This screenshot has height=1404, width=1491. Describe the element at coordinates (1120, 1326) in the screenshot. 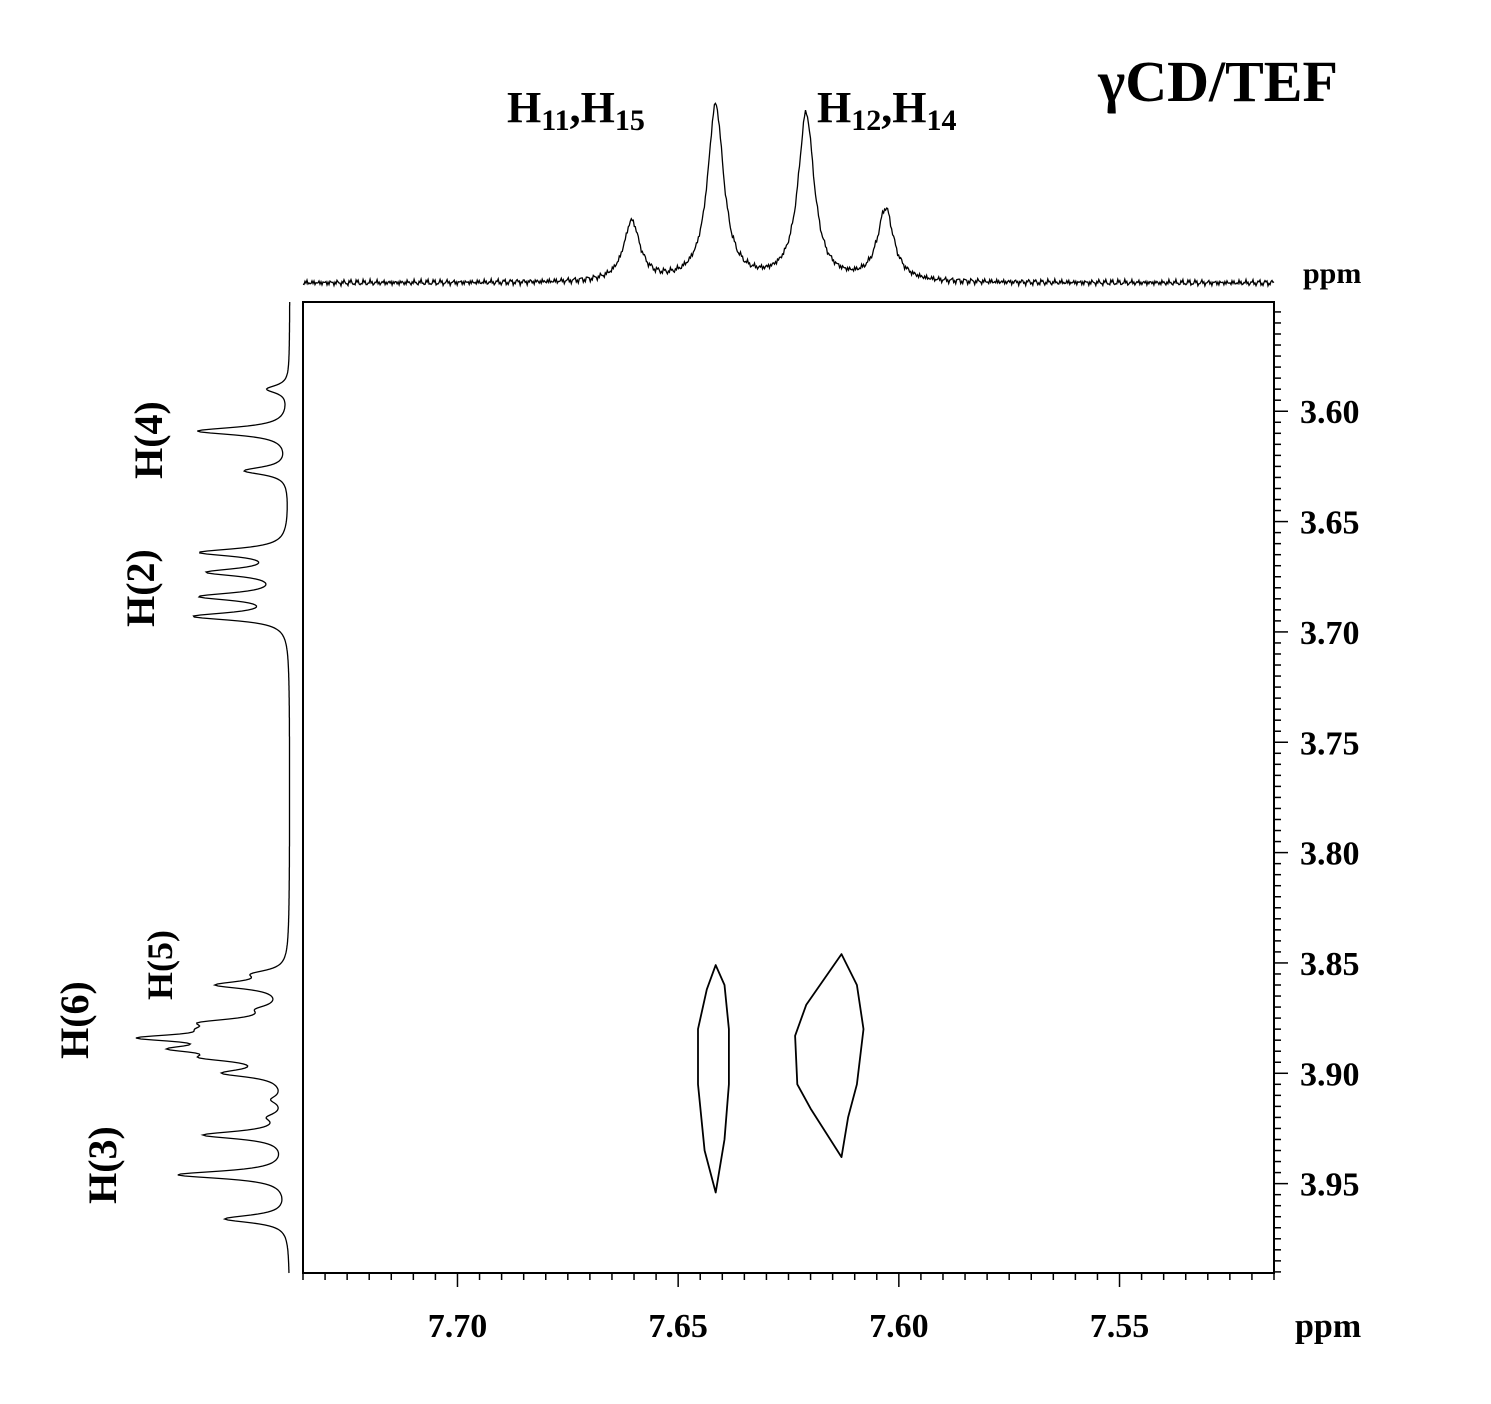

I see `x-tick-label: 7.55` at that location.